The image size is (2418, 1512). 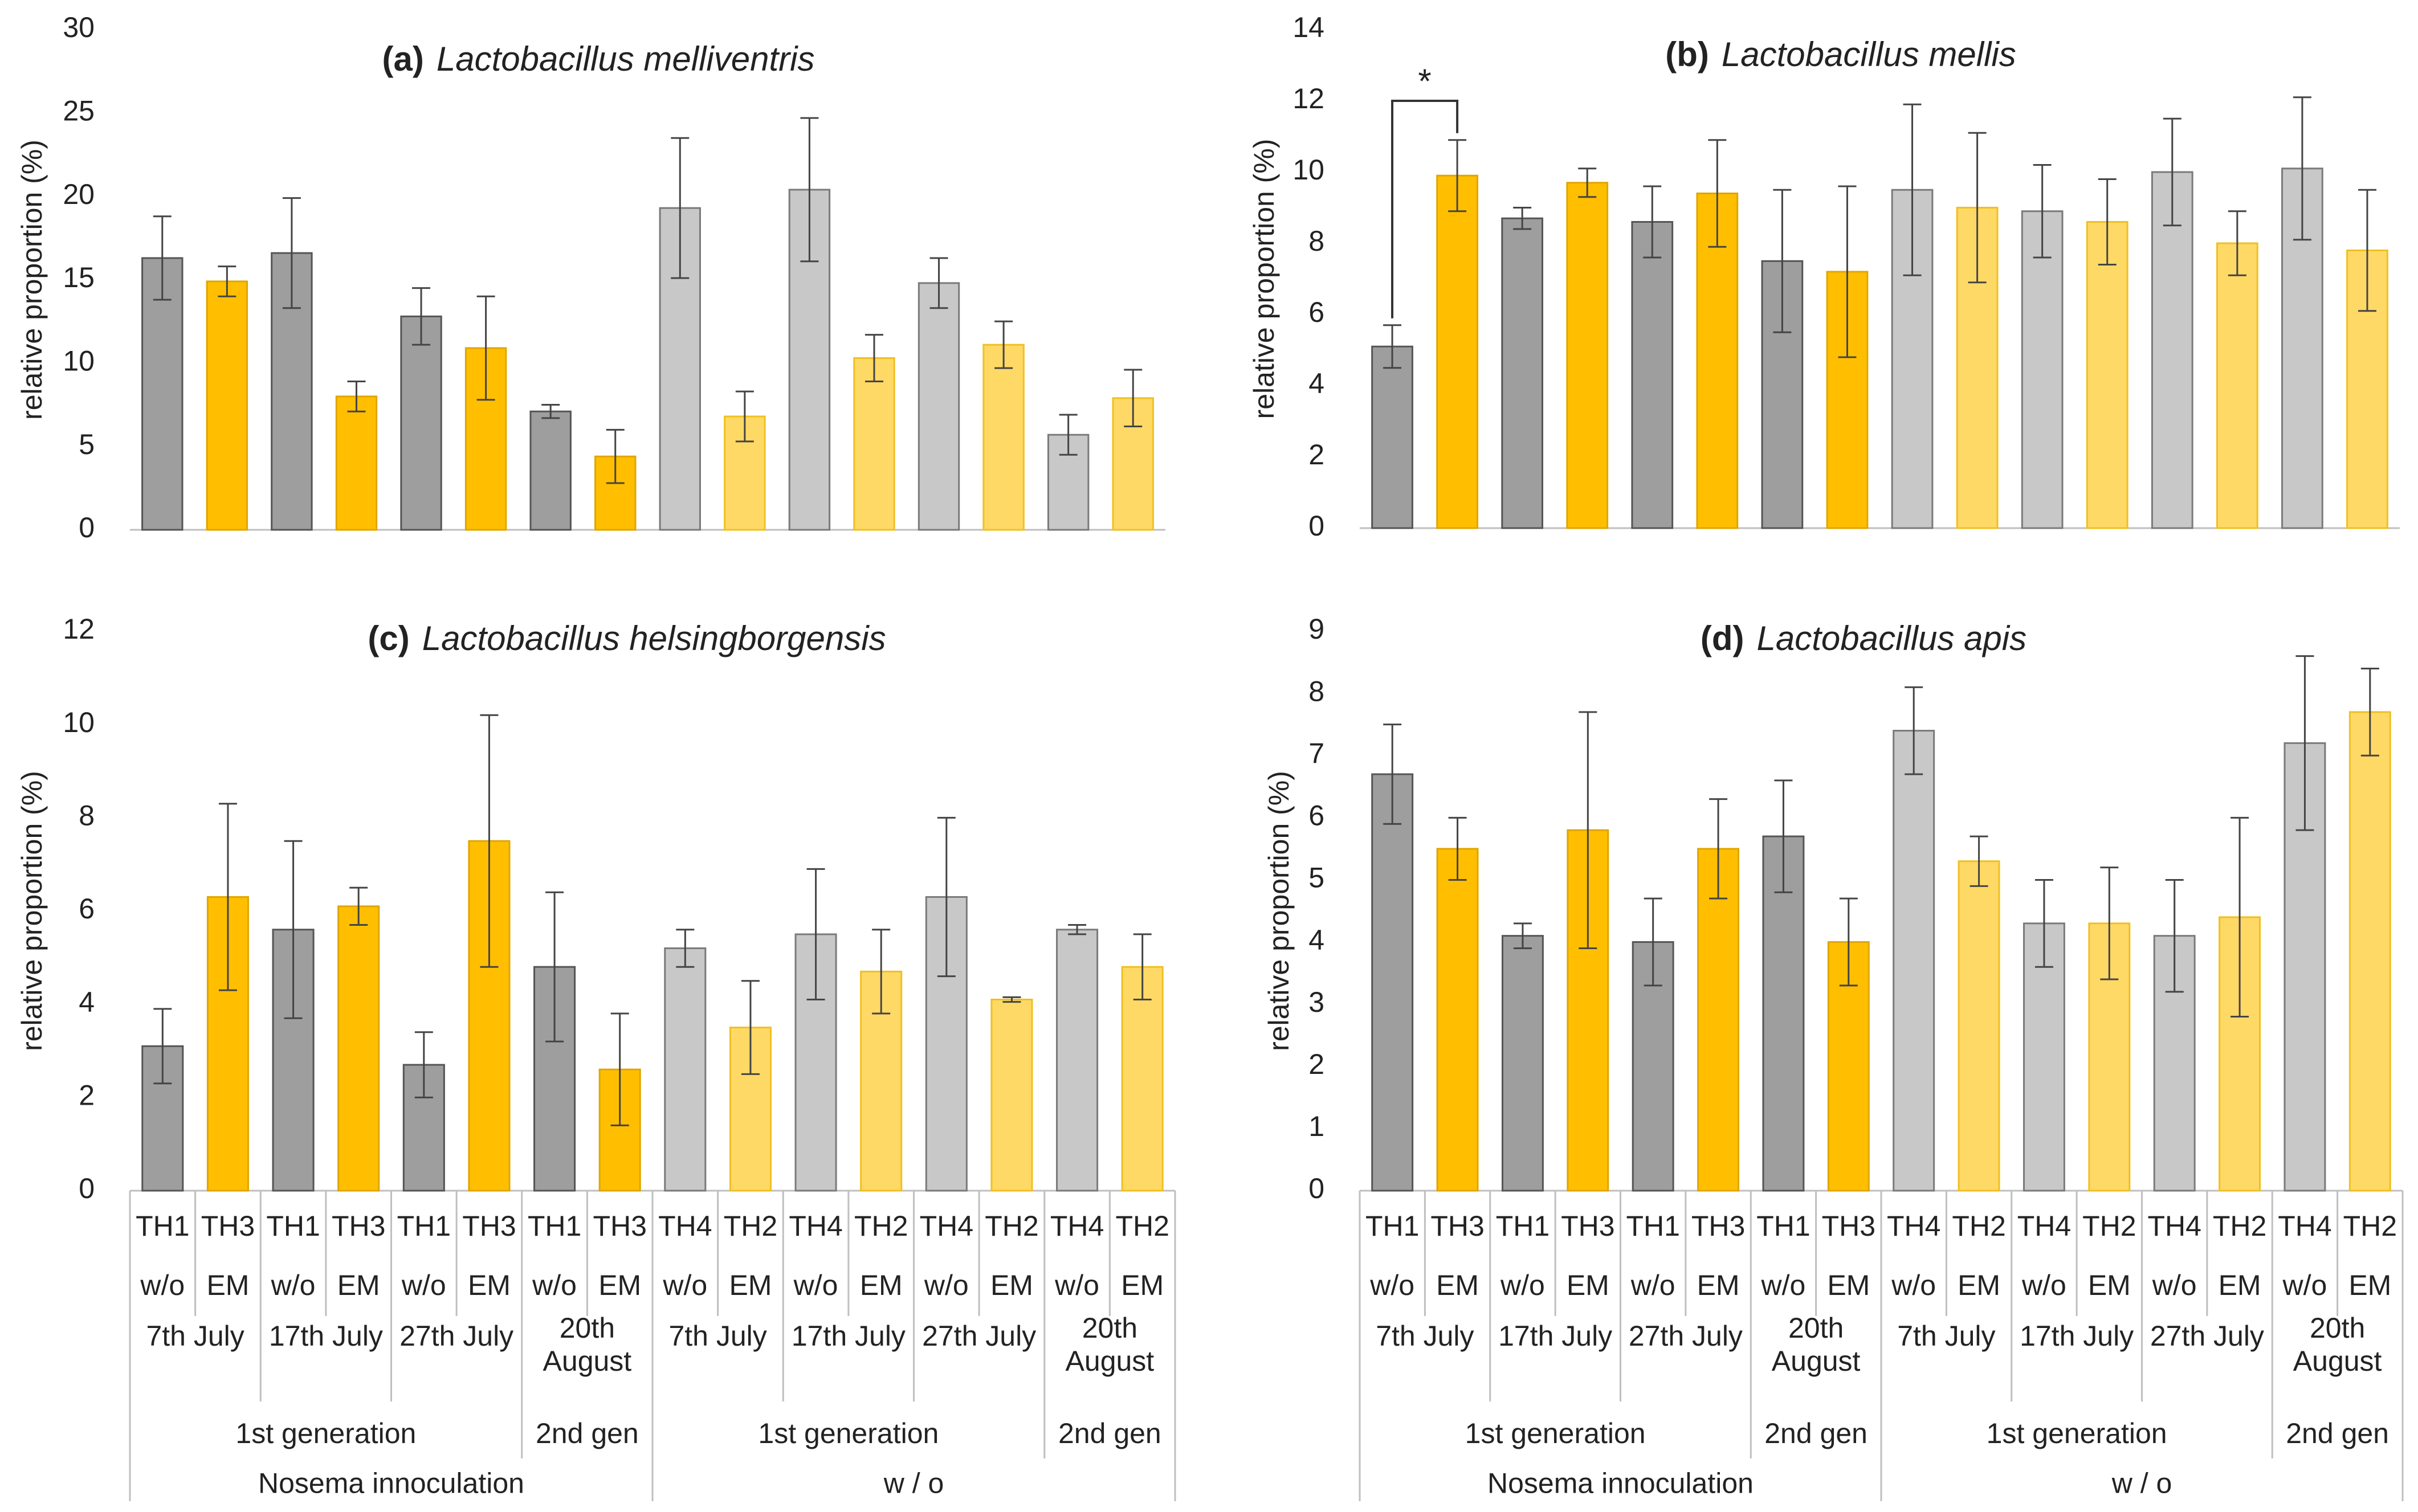 What do you see at coordinates (1316, 1002) in the screenshot?
I see `y-tick-label: 3` at bounding box center [1316, 1002].